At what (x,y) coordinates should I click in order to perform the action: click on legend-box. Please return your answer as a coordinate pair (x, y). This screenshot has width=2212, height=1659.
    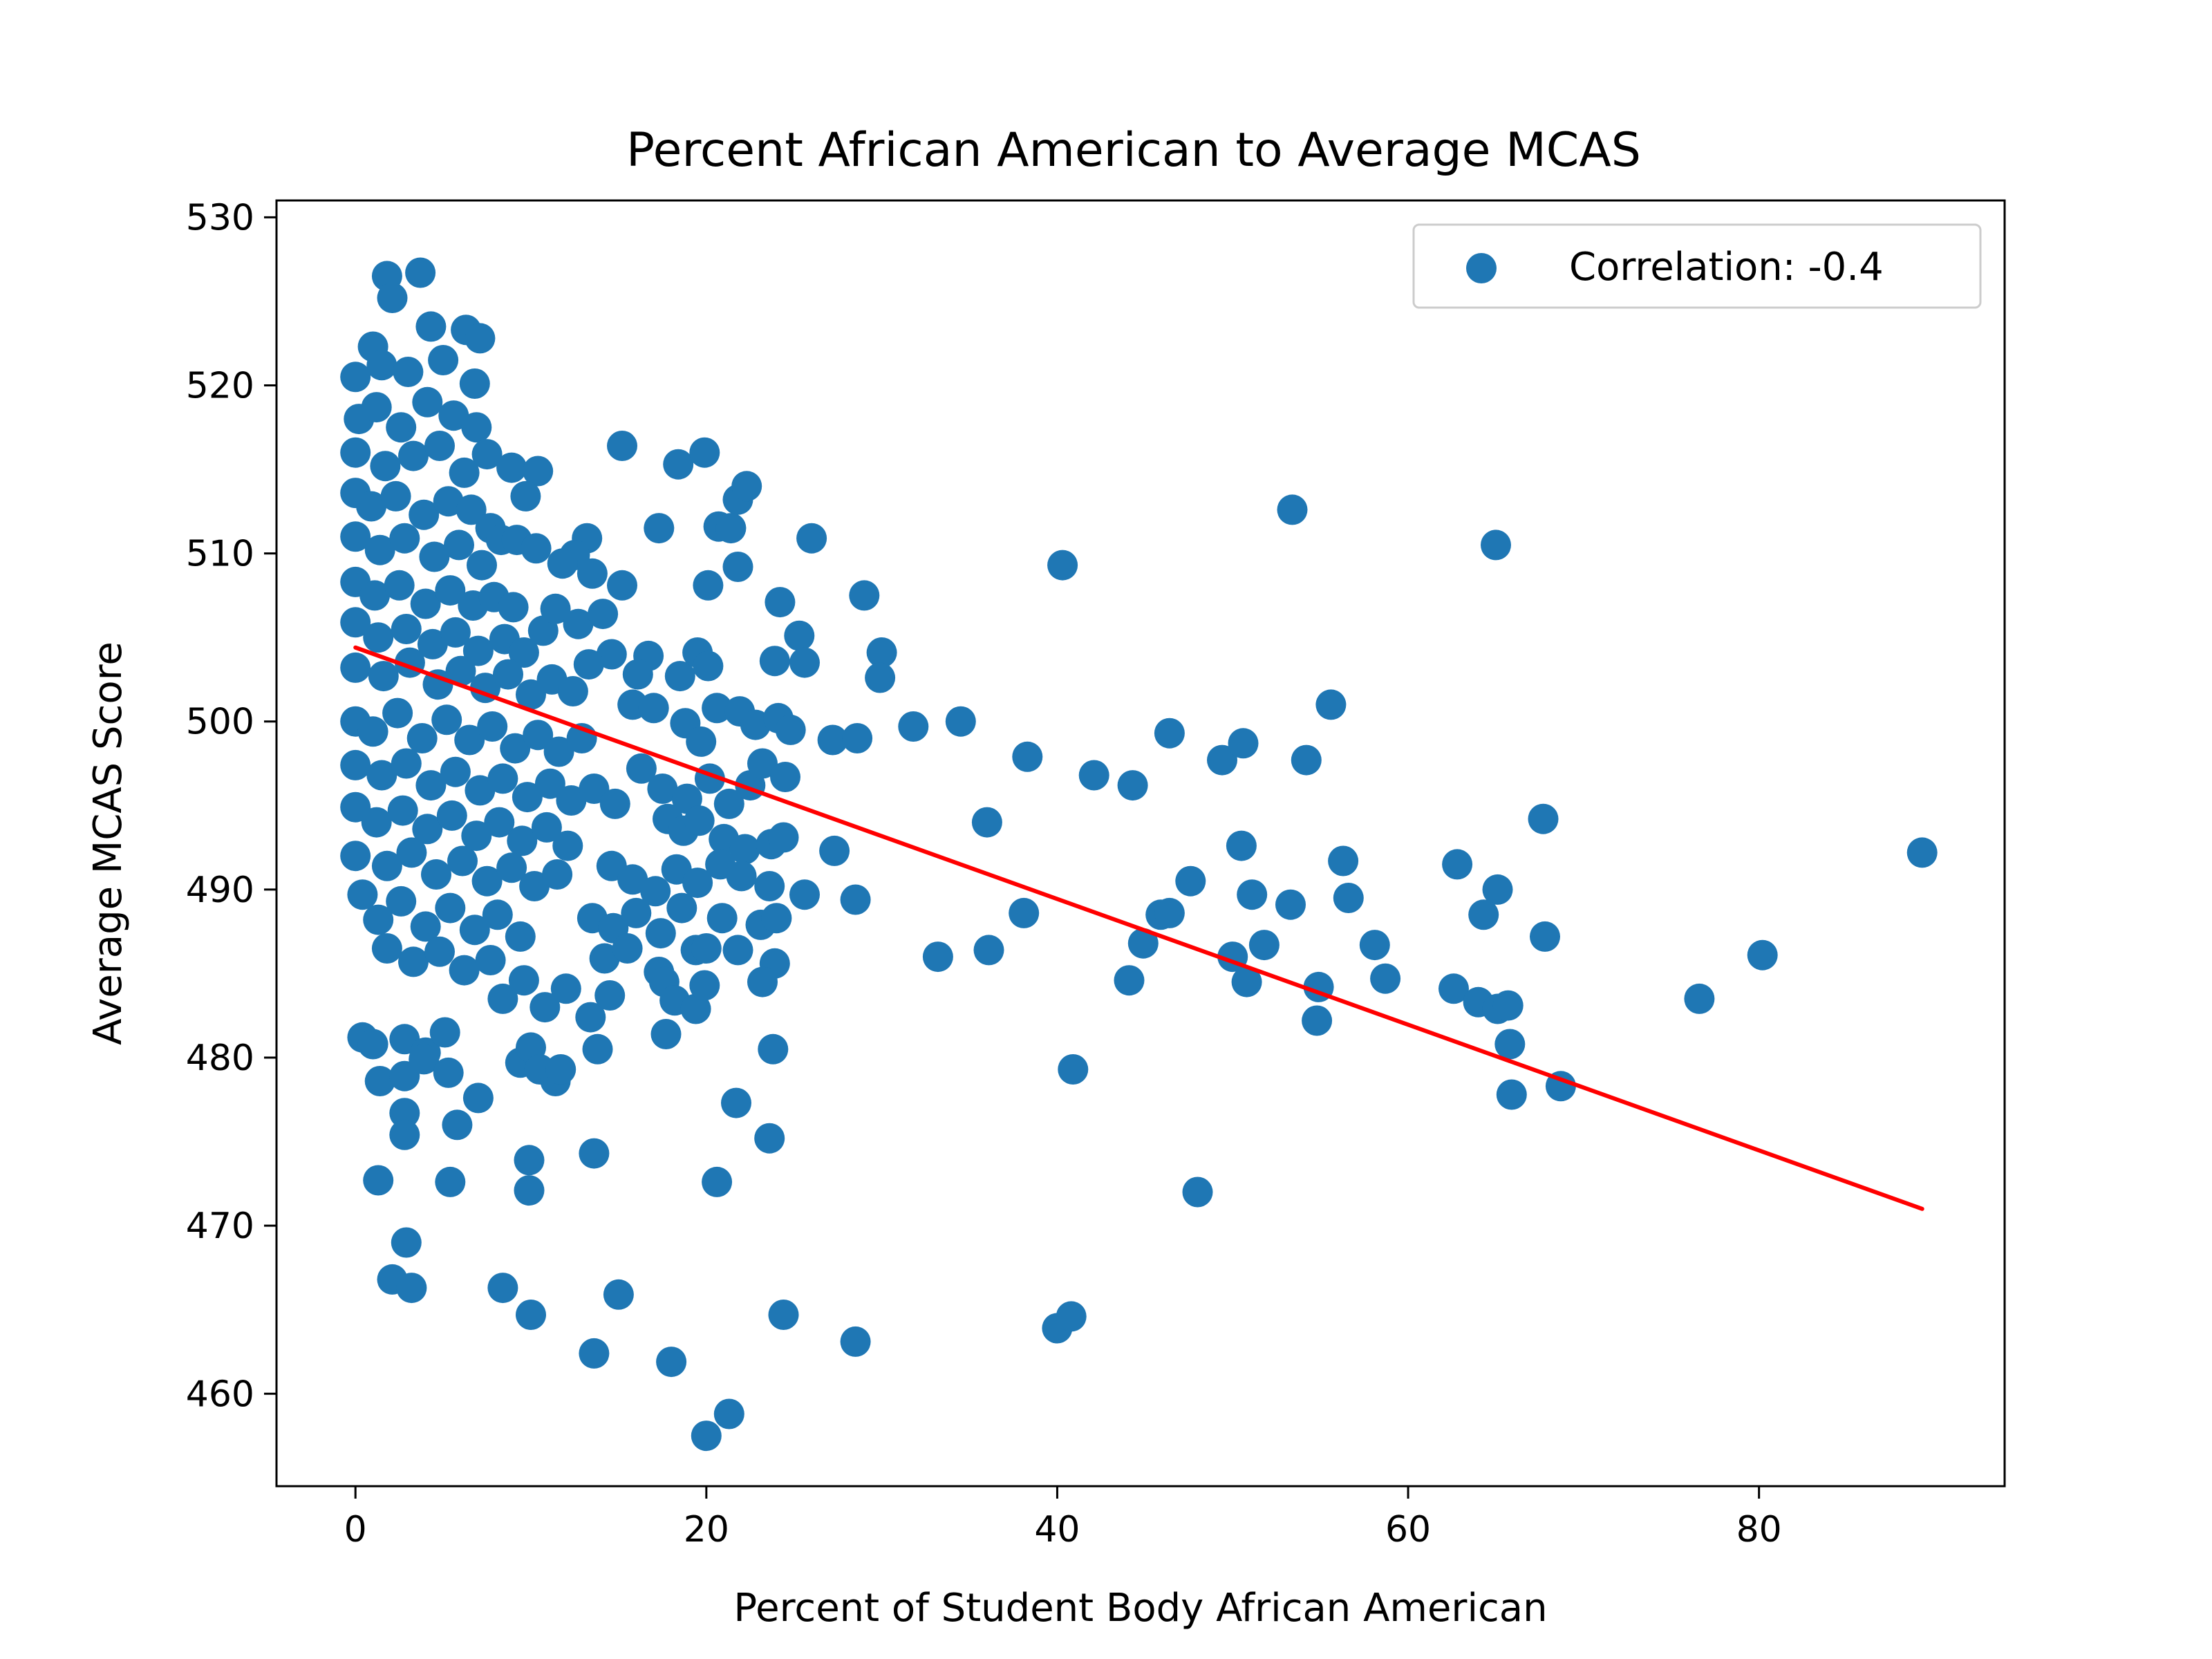
    Looking at the image, I should click on (1697, 266).